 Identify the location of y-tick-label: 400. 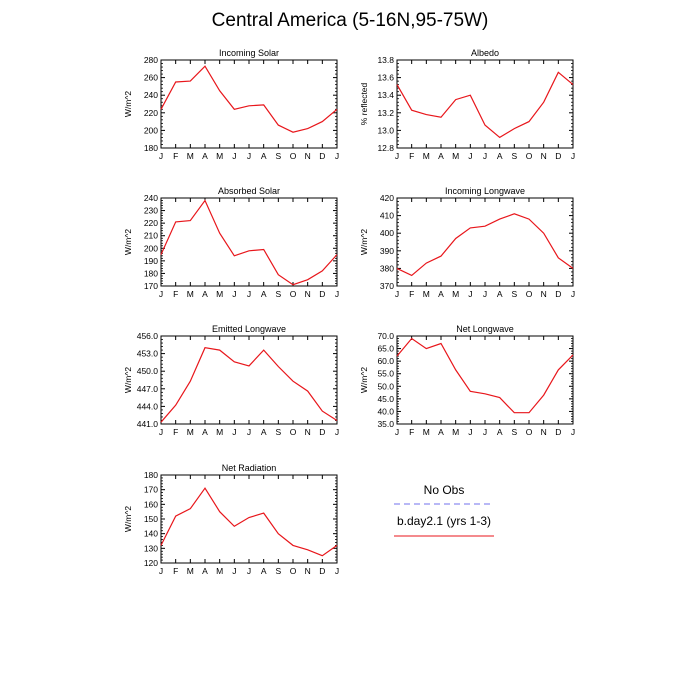
(387, 233).